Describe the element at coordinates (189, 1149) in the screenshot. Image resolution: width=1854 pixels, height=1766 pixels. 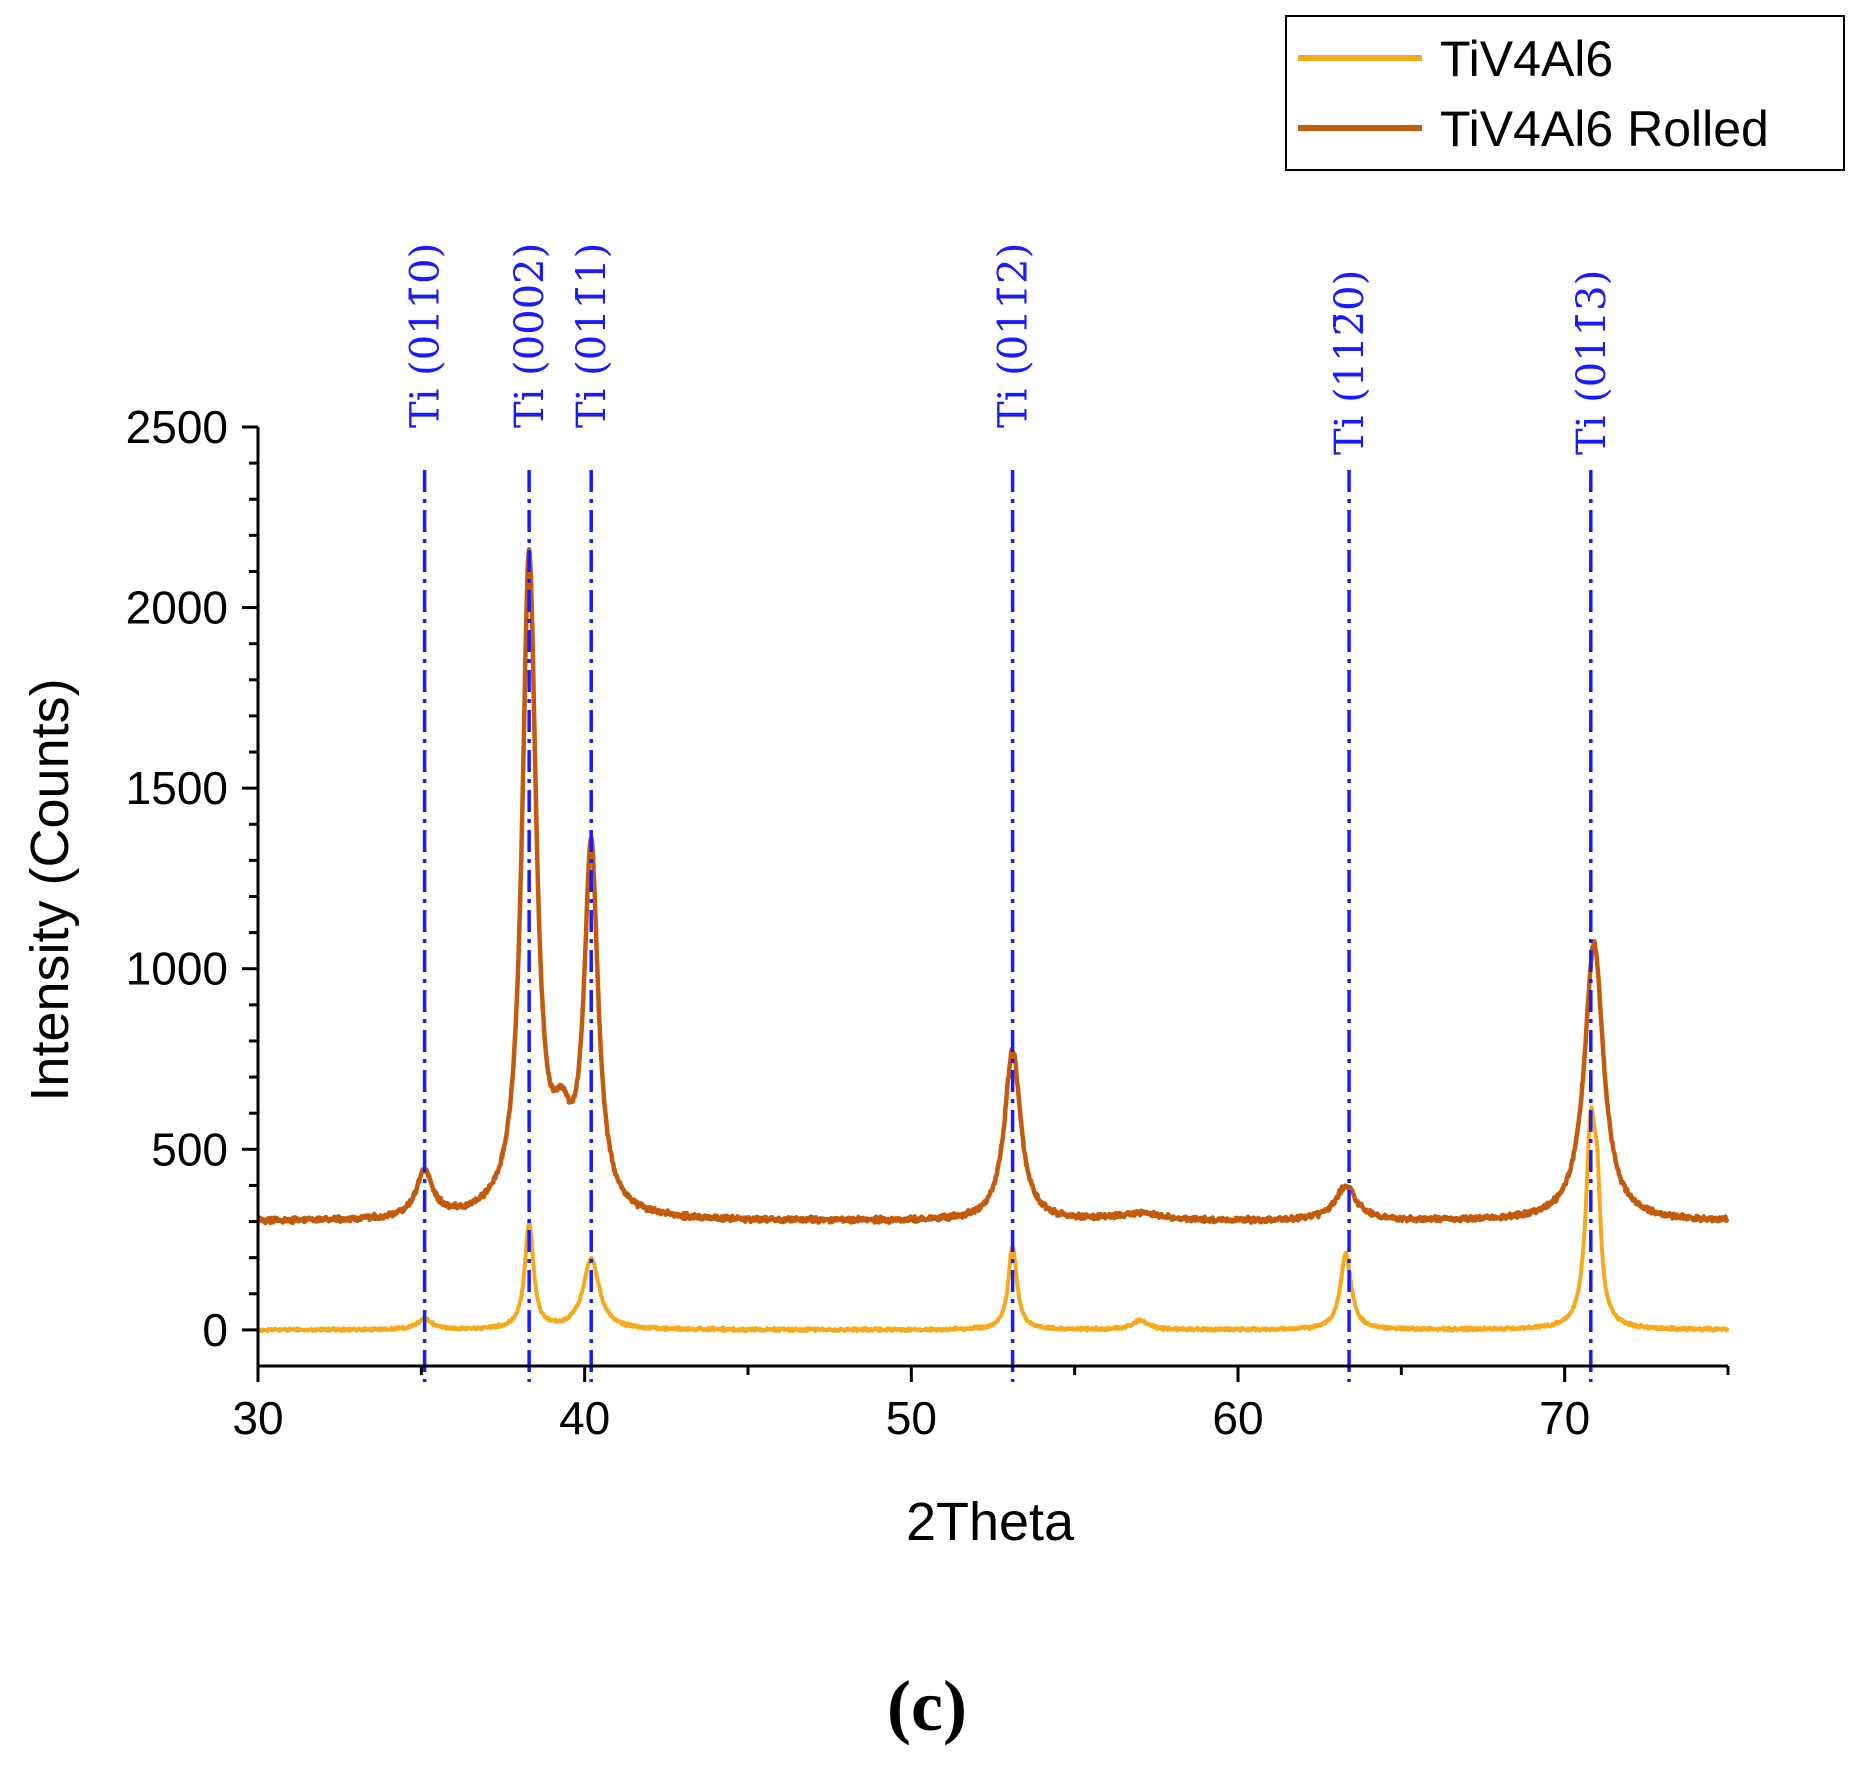
I see `y-tick-label: 500` at that location.